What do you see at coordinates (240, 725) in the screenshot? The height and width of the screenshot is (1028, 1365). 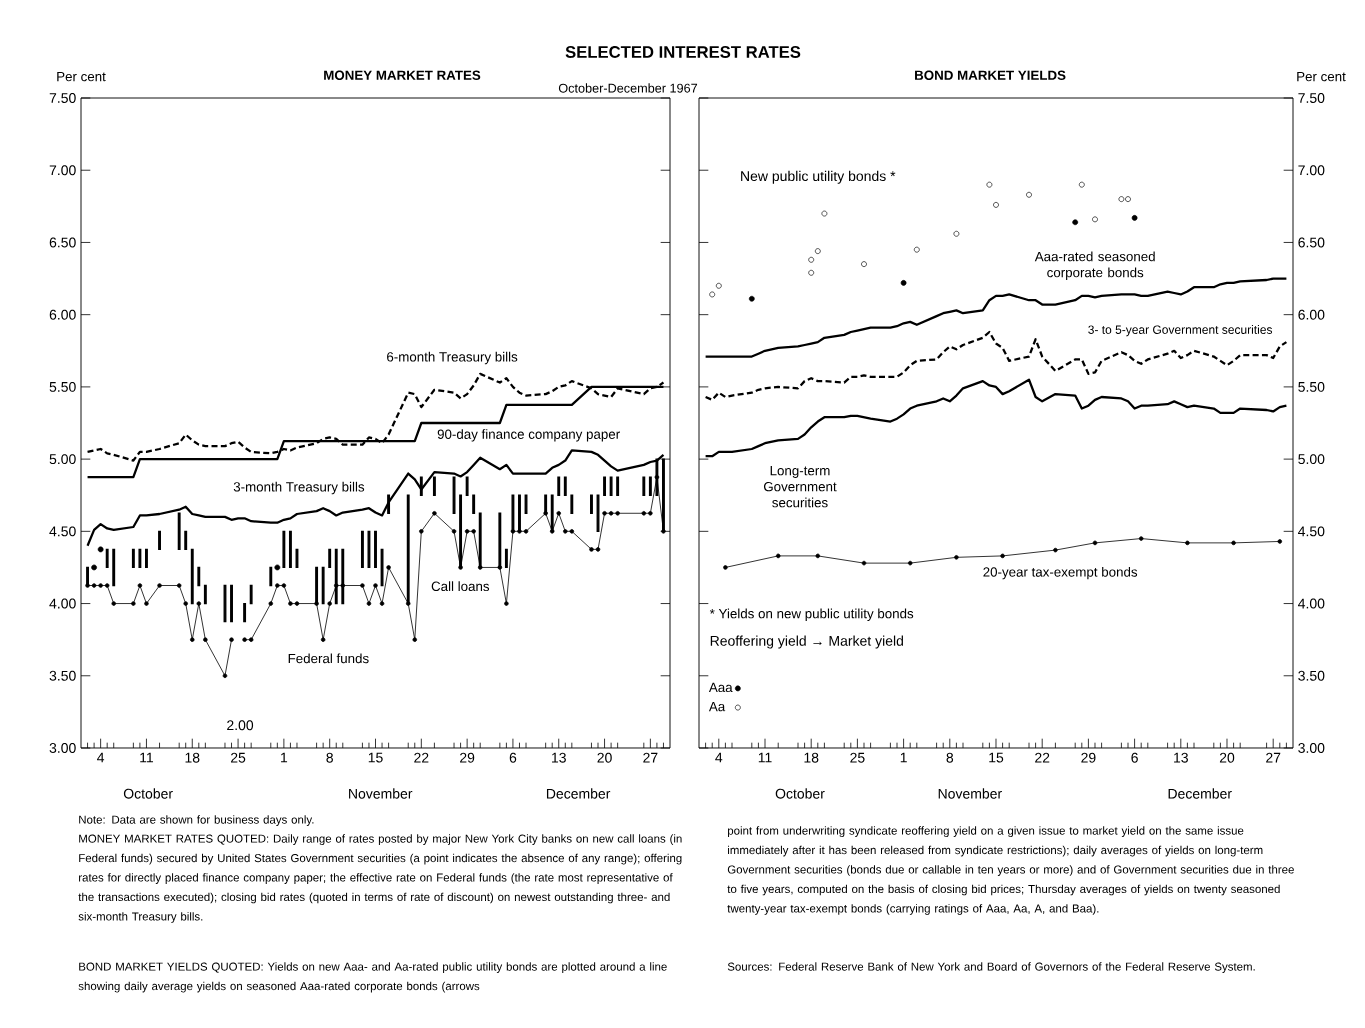 I see `annotation: 2.00` at bounding box center [240, 725].